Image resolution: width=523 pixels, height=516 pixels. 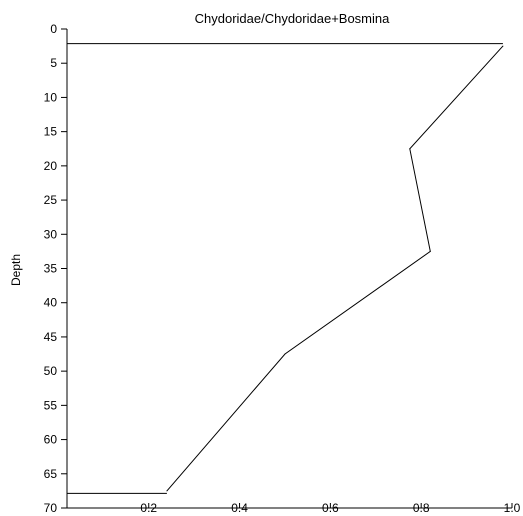 I want to click on y-tick-label: 40, so click(x=51, y=303).